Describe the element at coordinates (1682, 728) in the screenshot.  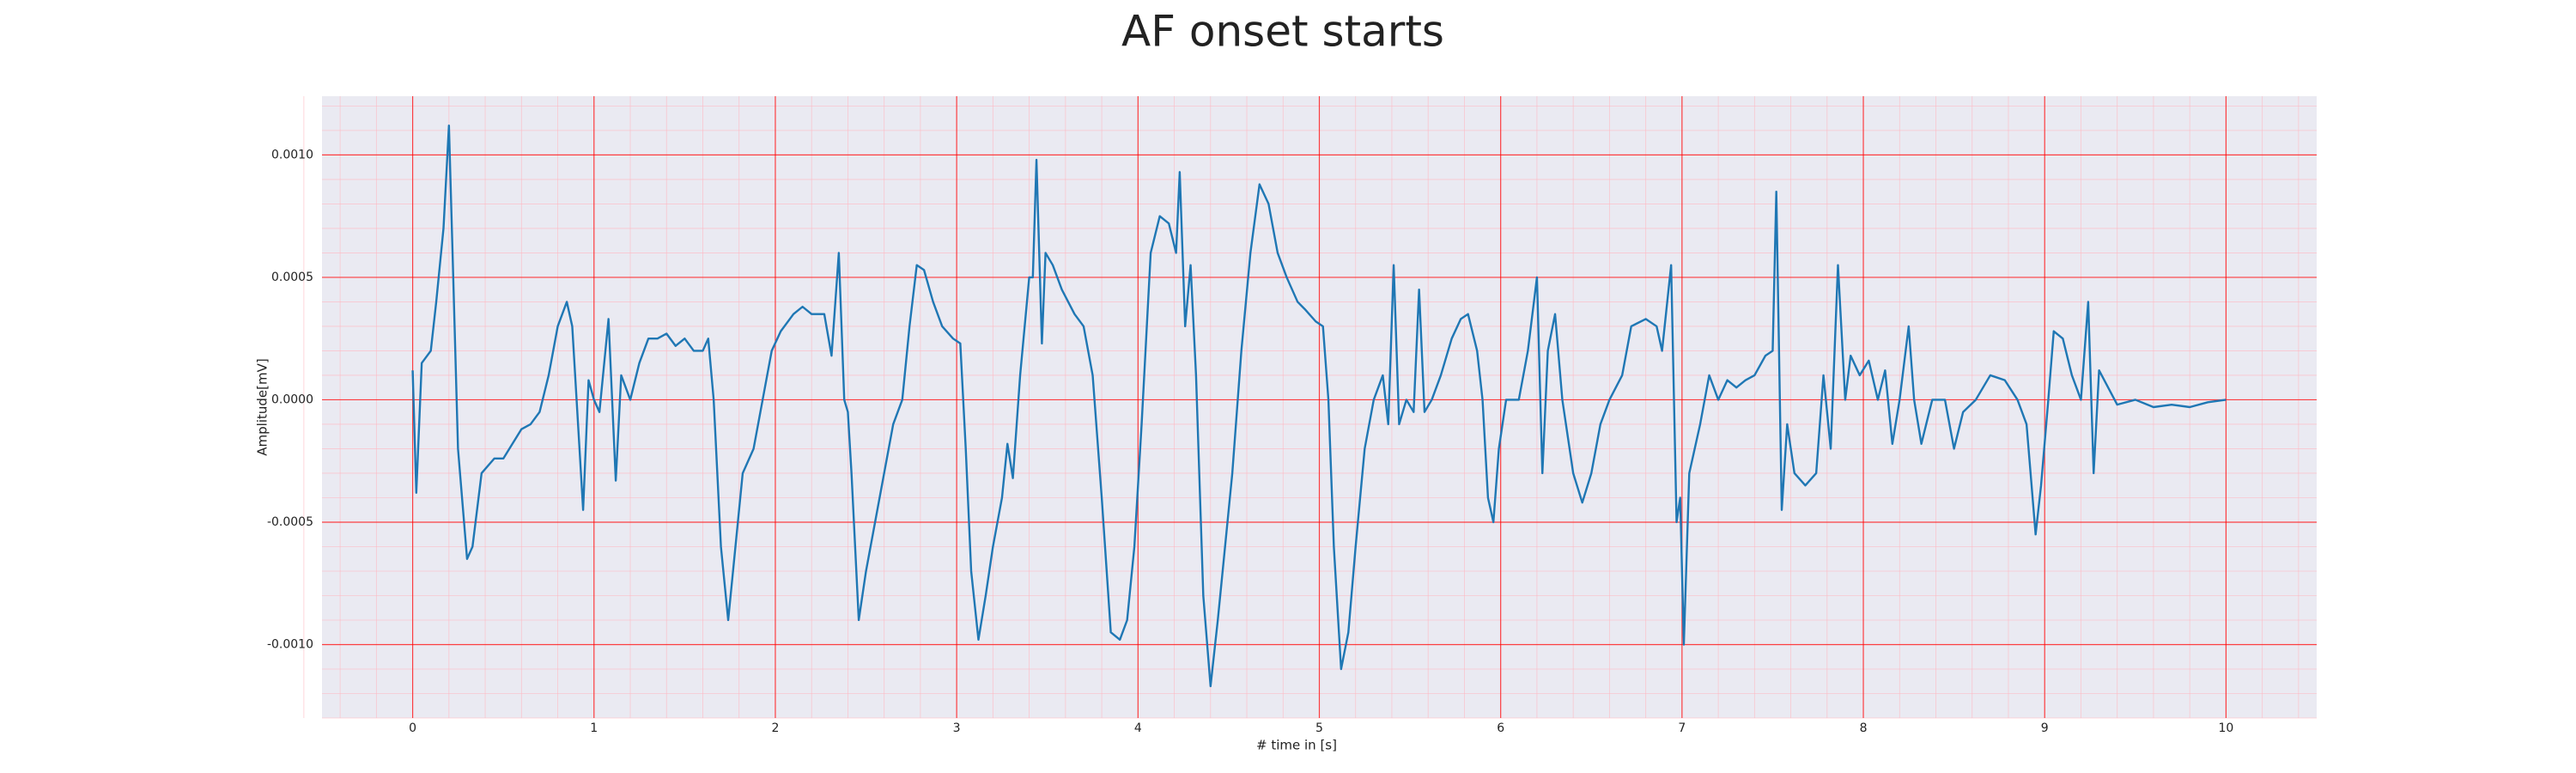
I see `x-tick-label: 7` at that location.